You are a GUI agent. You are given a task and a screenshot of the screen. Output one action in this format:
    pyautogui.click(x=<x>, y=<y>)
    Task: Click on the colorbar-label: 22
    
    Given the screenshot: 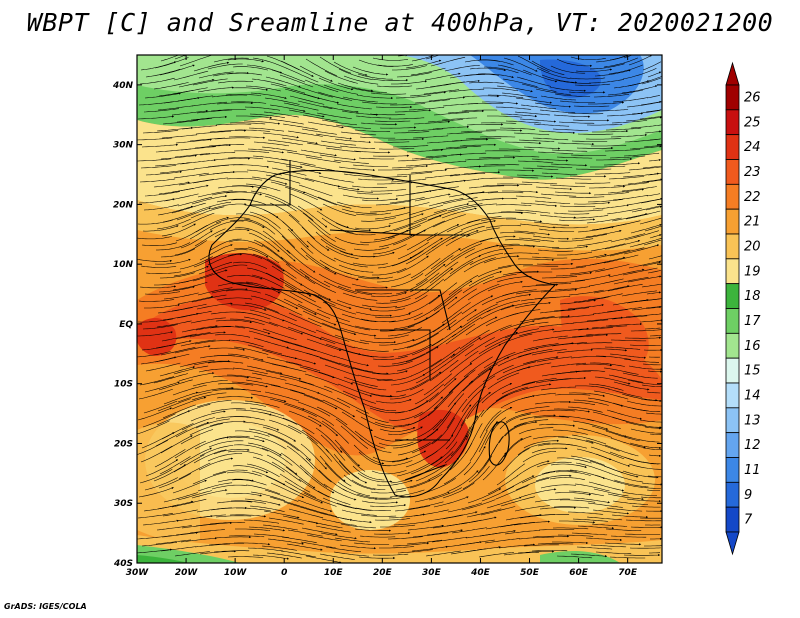 What is the action you would take?
    pyautogui.click(x=752, y=197)
    